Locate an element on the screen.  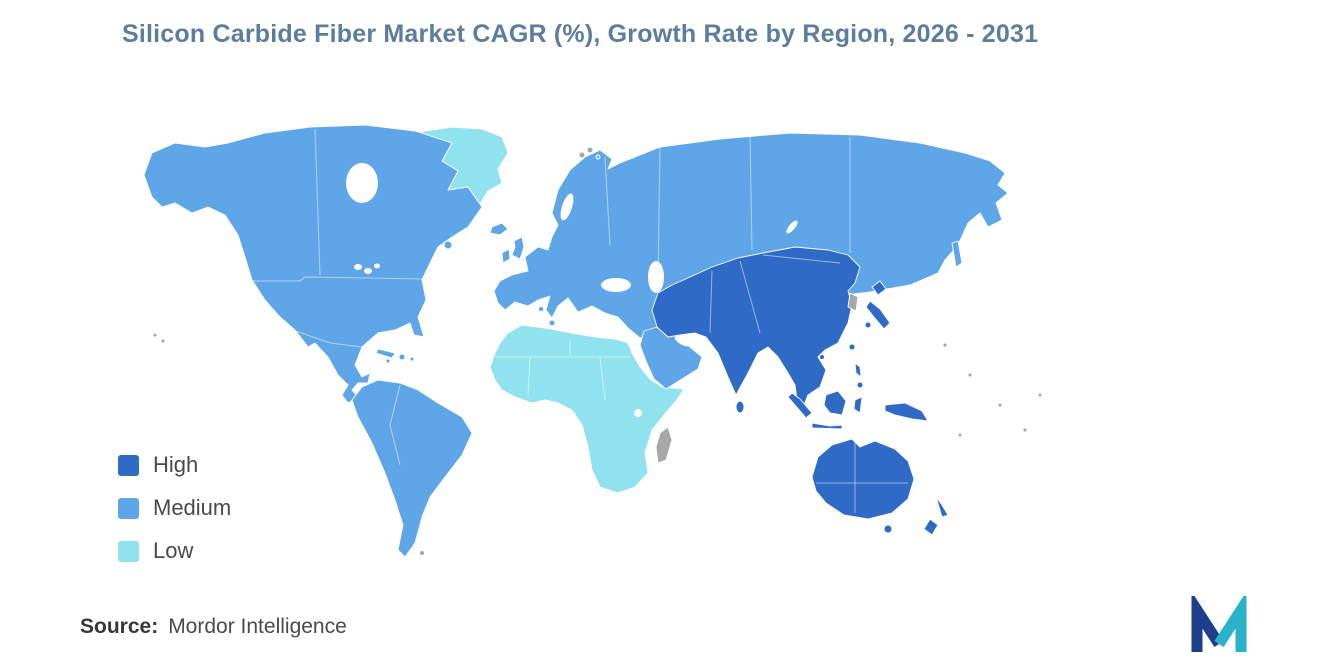
source-line: Source: Mordor Intelligence is located at coordinates (213, 627).